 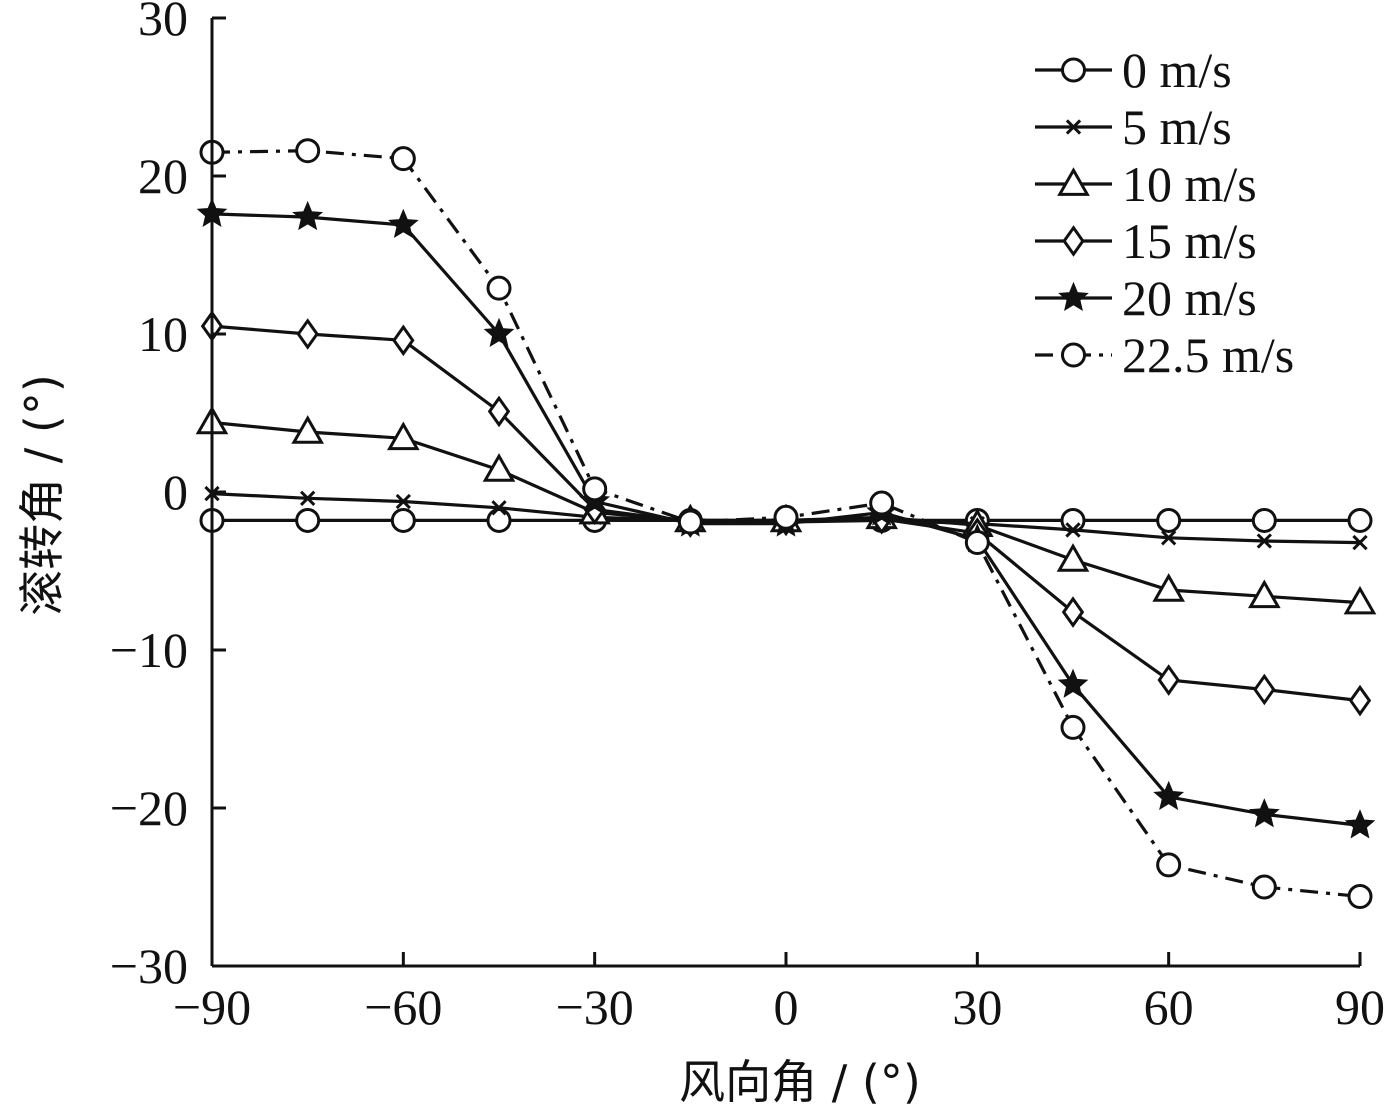 I want to click on legend-label: 10 m/s, so click(x=1189, y=184).